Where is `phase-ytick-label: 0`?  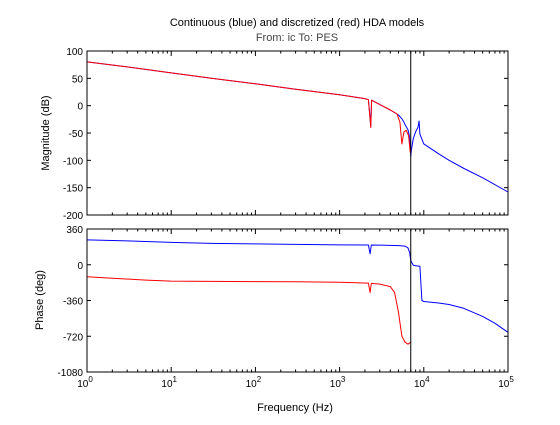 phase-ytick-label: 0 is located at coordinates (80, 266).